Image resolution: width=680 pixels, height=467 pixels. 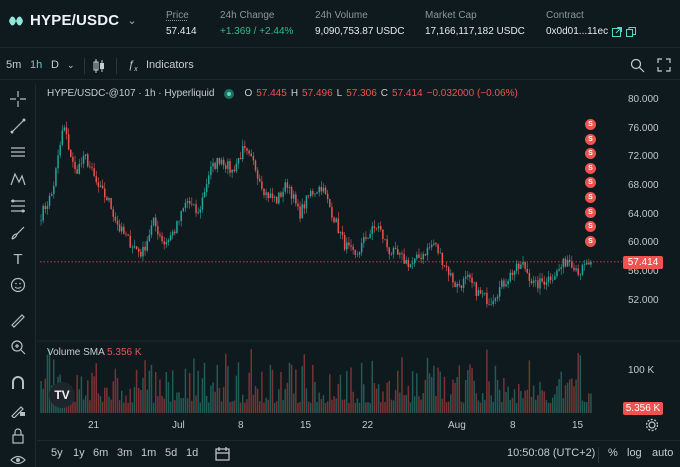 What do you see at coordinates (248, 93) in the screenshot?
I see `ohlc-open-label: O` at bounding box center [248, 93].